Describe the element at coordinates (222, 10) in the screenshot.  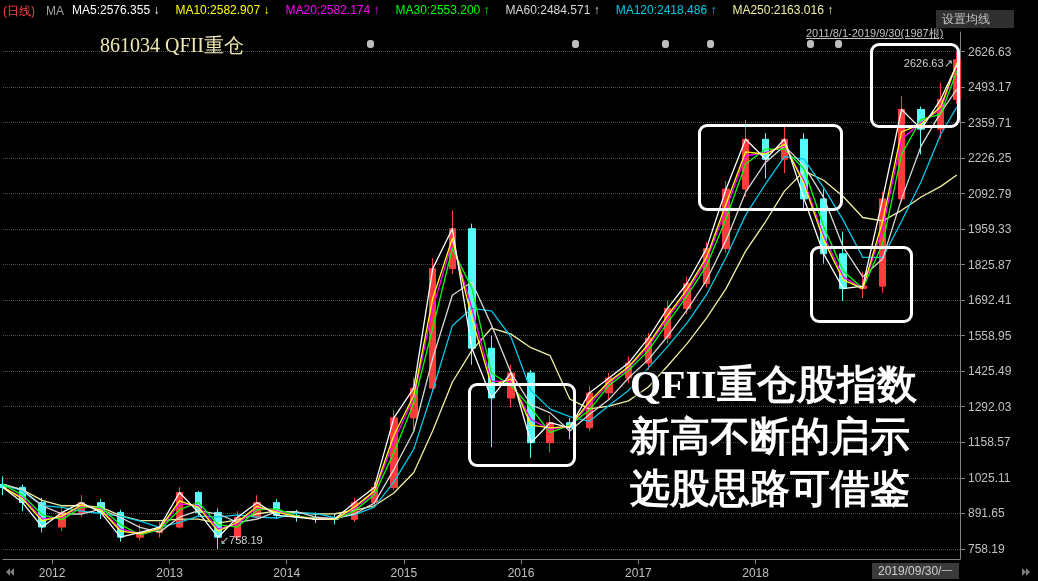
I see `text: MA10:2582.907 ↓` at that location.